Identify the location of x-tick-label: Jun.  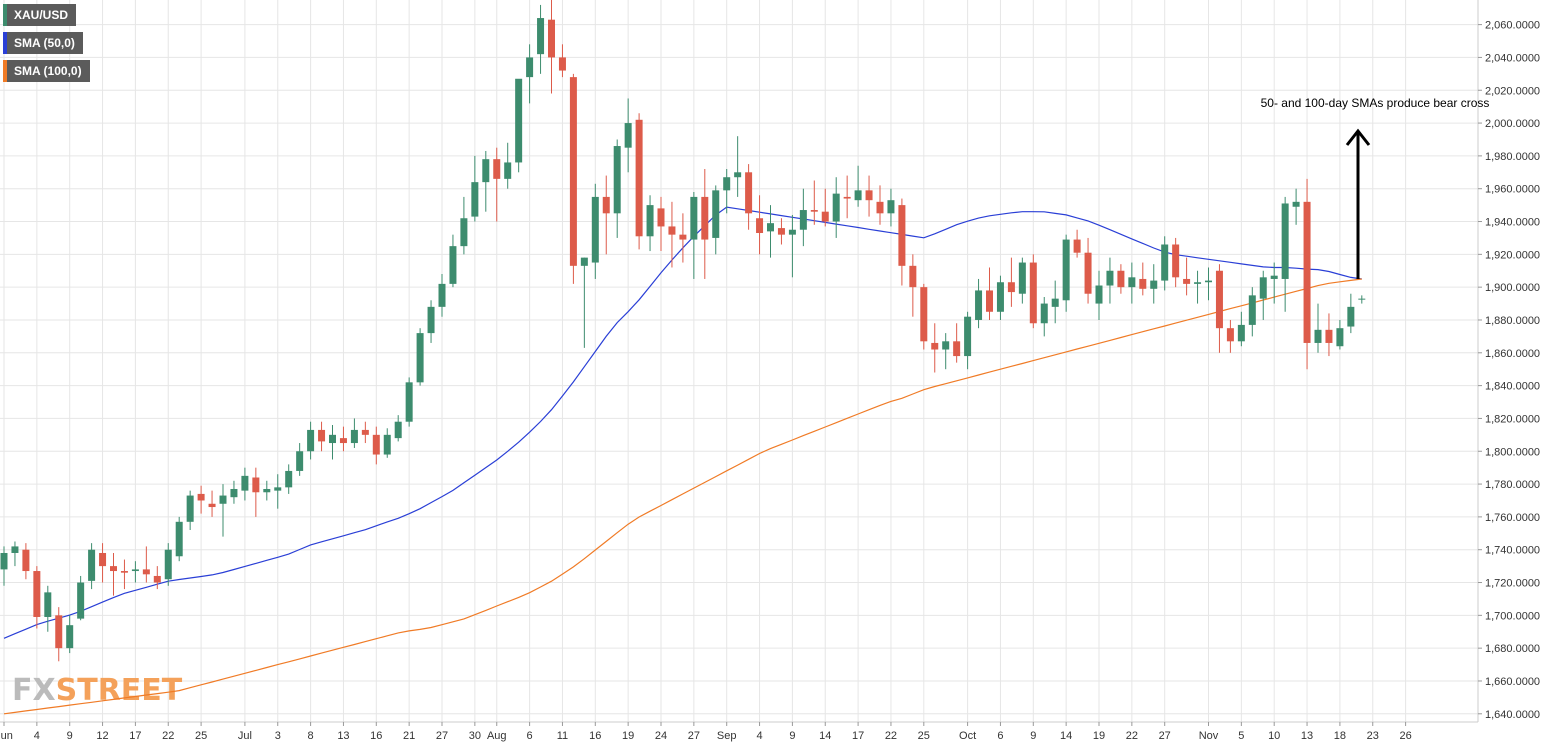
(6, 736).